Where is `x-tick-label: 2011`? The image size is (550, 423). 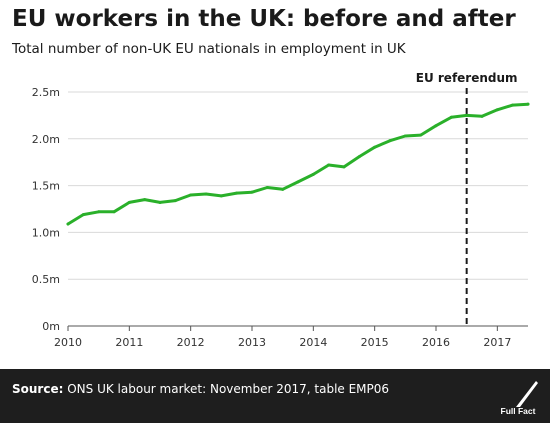 x-tick-label: 2011 is located at coordinates (129, 342).